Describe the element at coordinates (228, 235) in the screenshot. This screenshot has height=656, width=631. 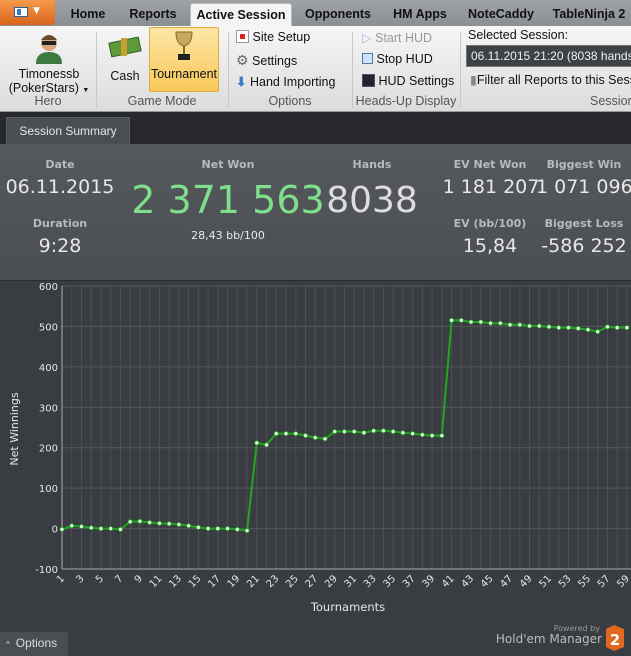
I see `bb100-value: 28,43 bb/100` at that location.